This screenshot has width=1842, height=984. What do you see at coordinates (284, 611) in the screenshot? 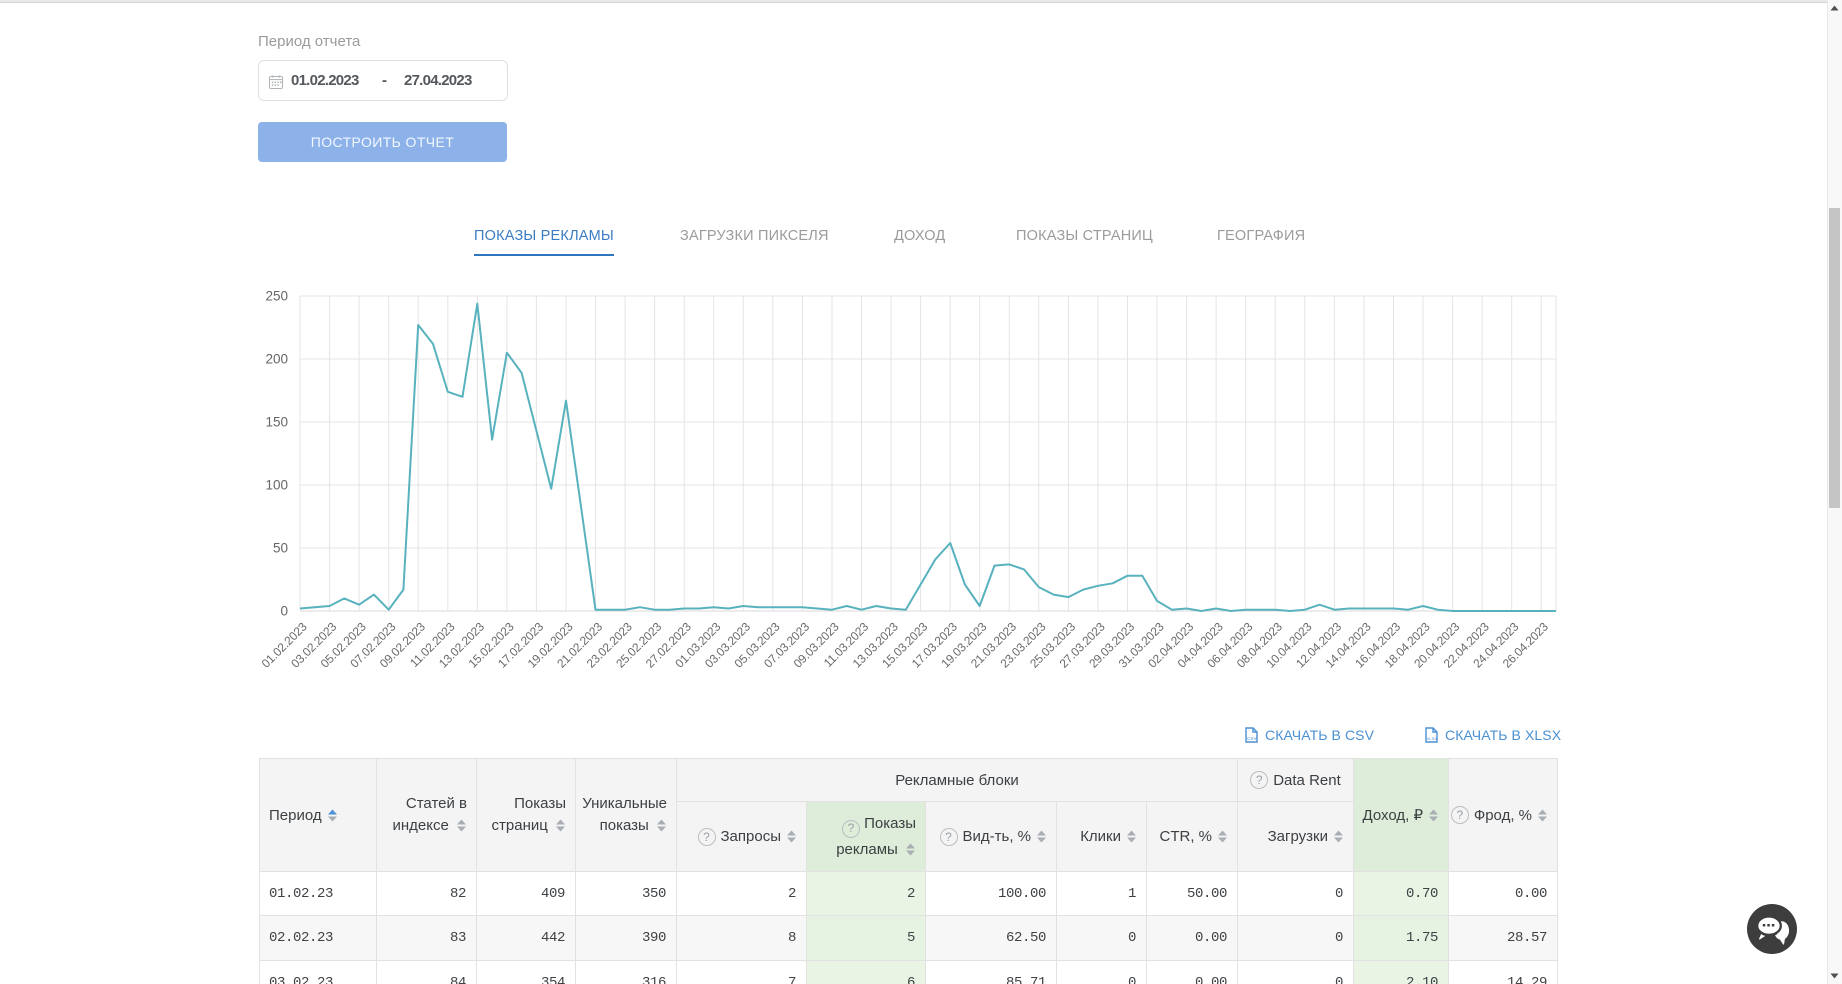
I see `svg-text: 0` at bounding box center [284, 611].